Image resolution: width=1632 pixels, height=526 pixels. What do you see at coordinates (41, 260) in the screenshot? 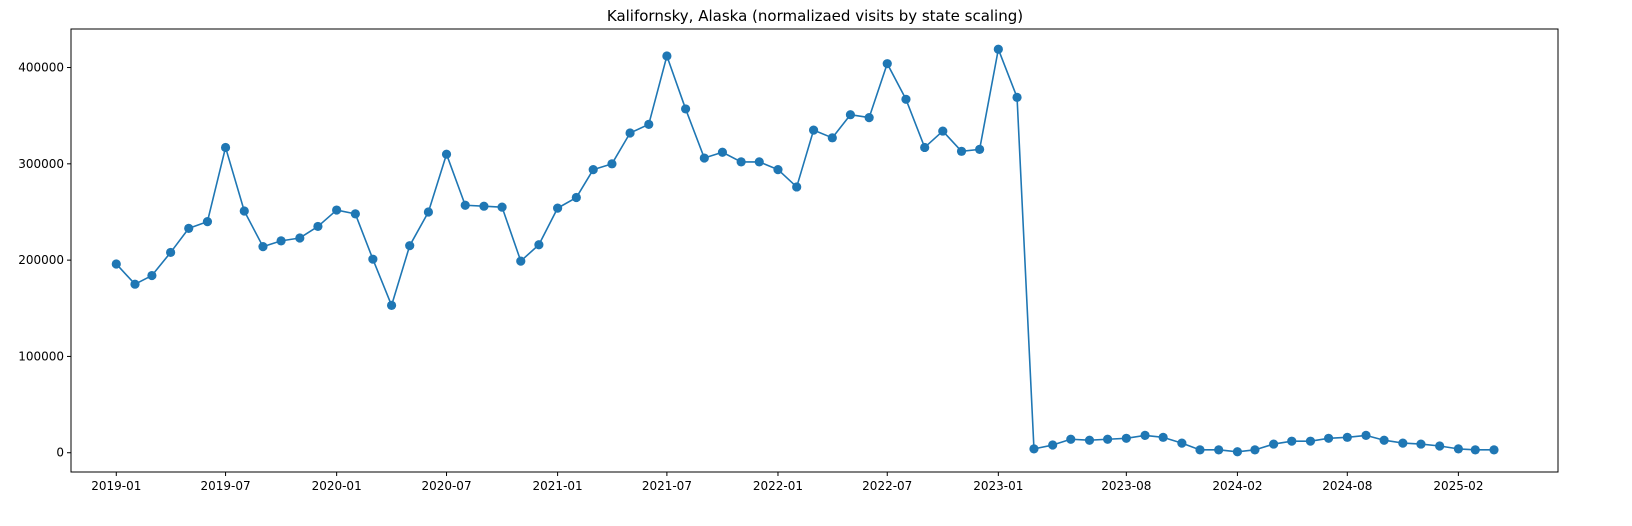
I see `y-tick-label: 200000` at bounding box center [41, 260].